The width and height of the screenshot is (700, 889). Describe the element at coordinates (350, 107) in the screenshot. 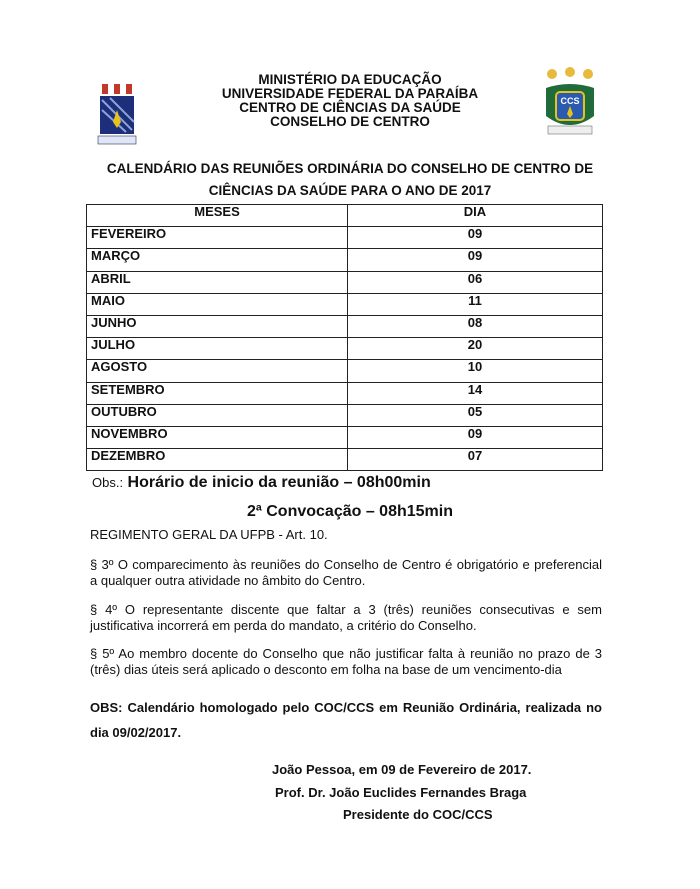

I see `header-line: CENTRO DE CIÊNCIAS DA SAÚDE` at that location.